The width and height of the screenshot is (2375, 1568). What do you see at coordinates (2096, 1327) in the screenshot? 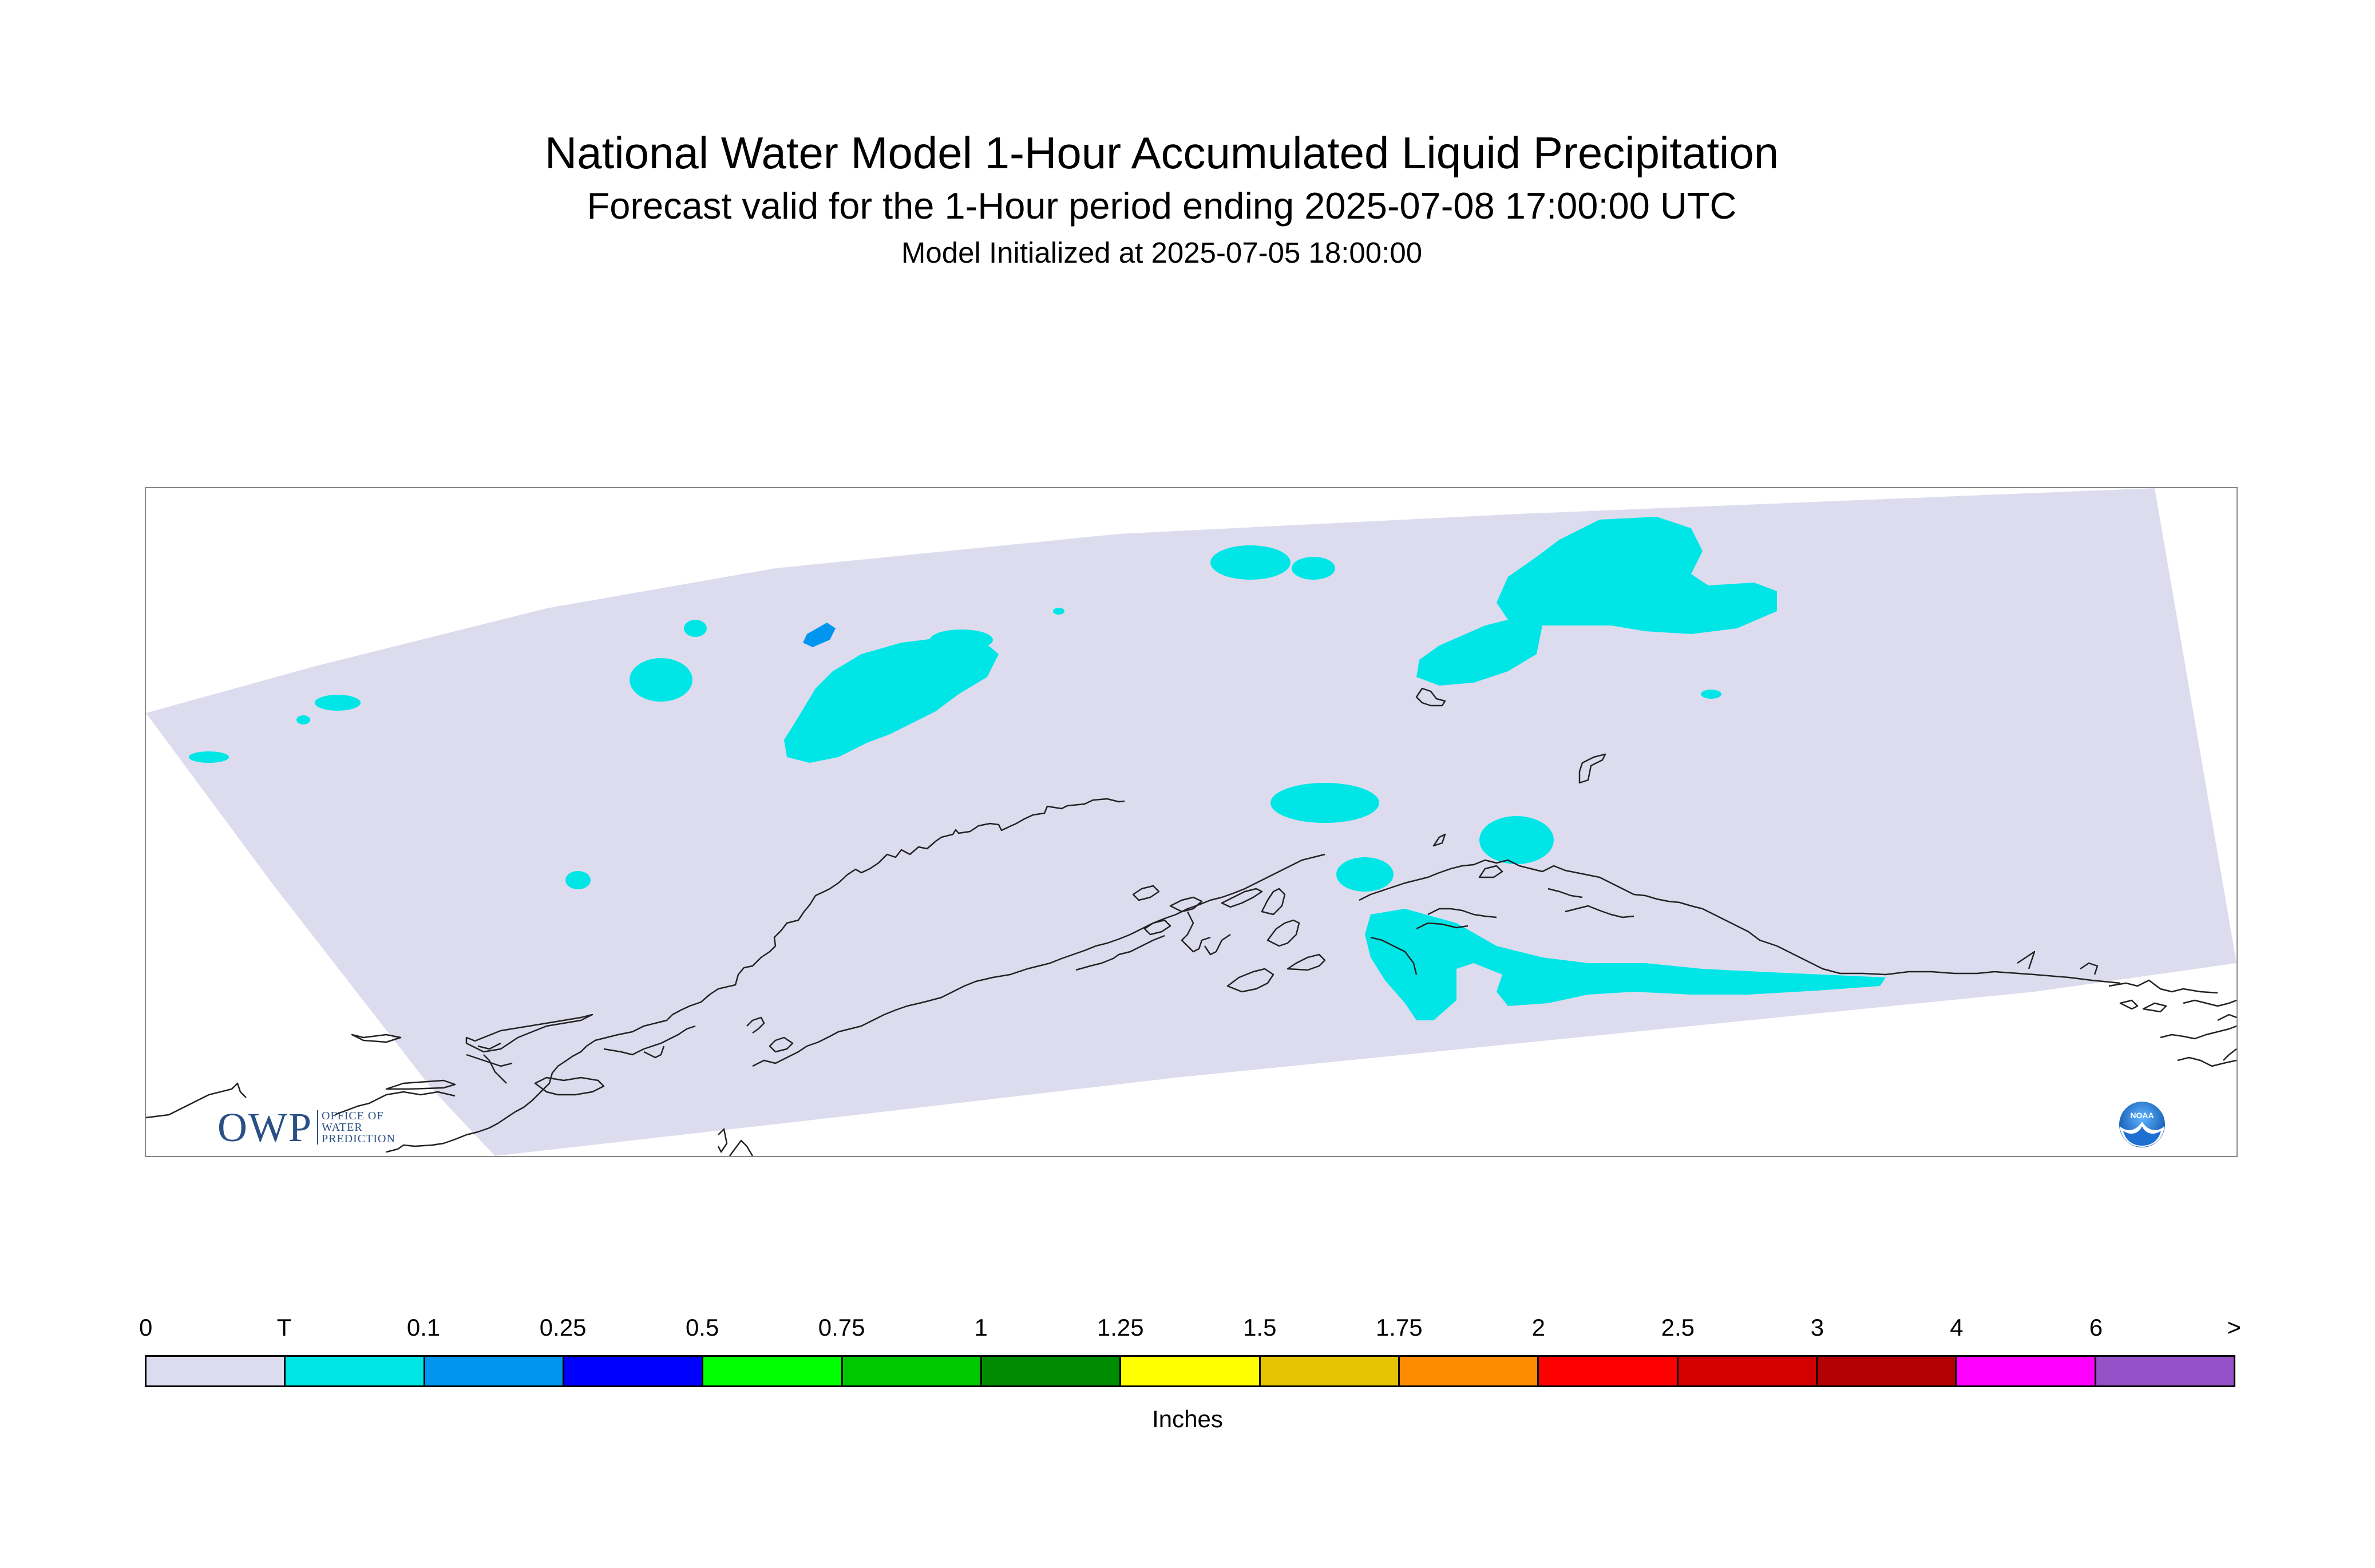
I see `legend-tick-label: 6` at bounding box center [2096, 1327].